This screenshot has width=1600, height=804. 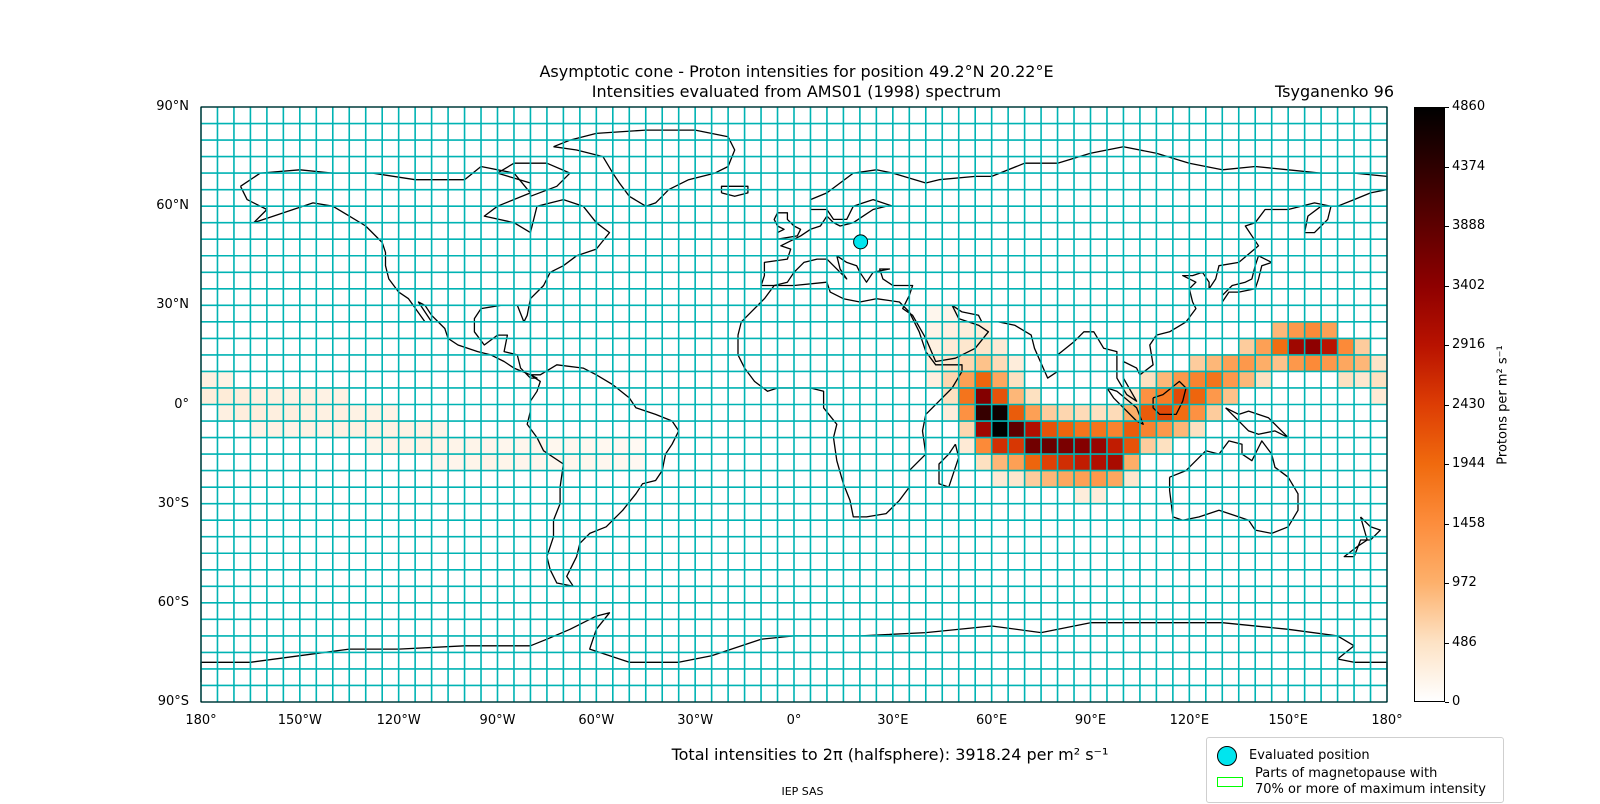 I want to click on colorbar-tick-label: 4860, so click(x=1469, y=106).